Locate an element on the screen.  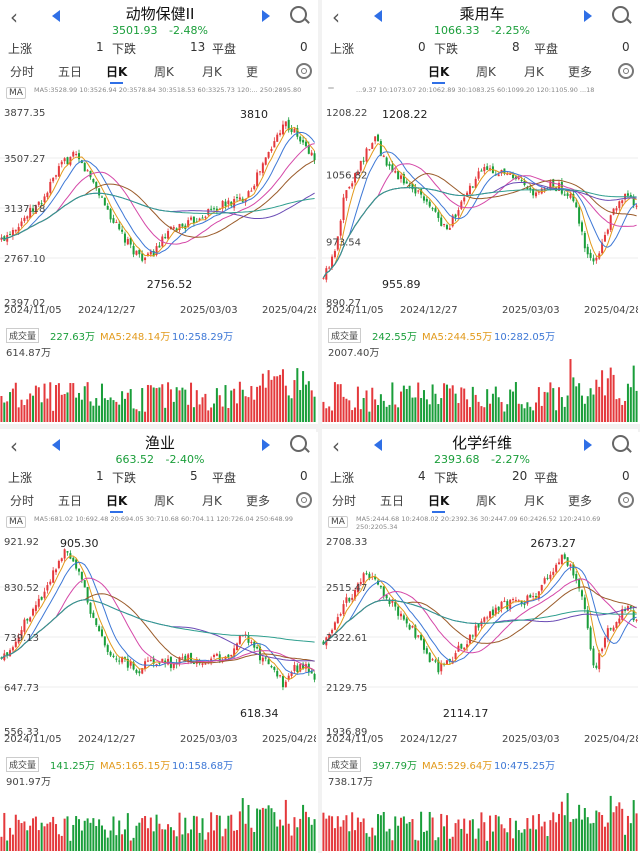
tab-更: 更 is located at coordinates (252, 72).